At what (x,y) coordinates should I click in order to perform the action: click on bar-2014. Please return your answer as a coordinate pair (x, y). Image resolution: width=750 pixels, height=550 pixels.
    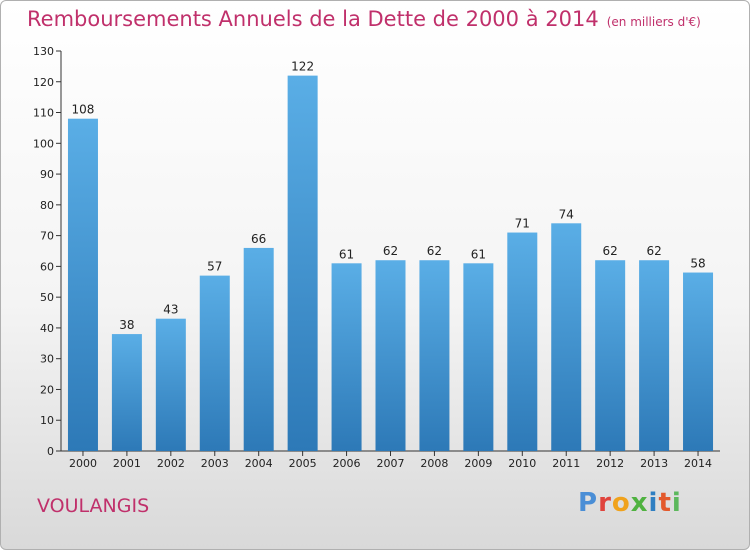
    Looking at the image, I should click on (698, 361).